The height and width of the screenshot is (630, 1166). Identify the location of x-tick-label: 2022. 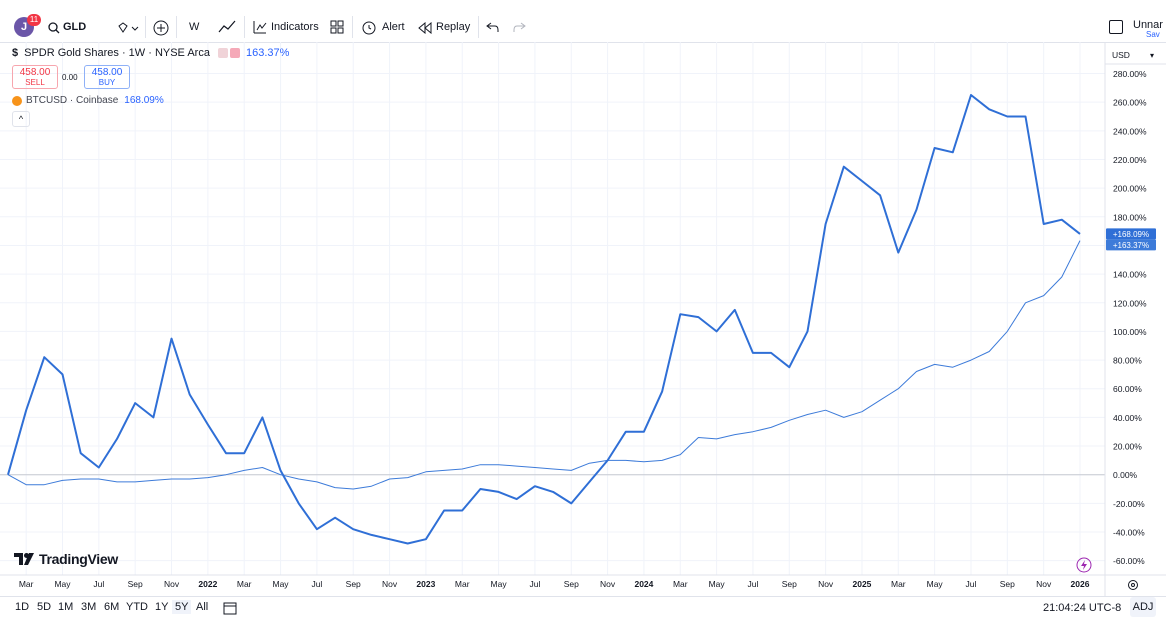
(207, 584).